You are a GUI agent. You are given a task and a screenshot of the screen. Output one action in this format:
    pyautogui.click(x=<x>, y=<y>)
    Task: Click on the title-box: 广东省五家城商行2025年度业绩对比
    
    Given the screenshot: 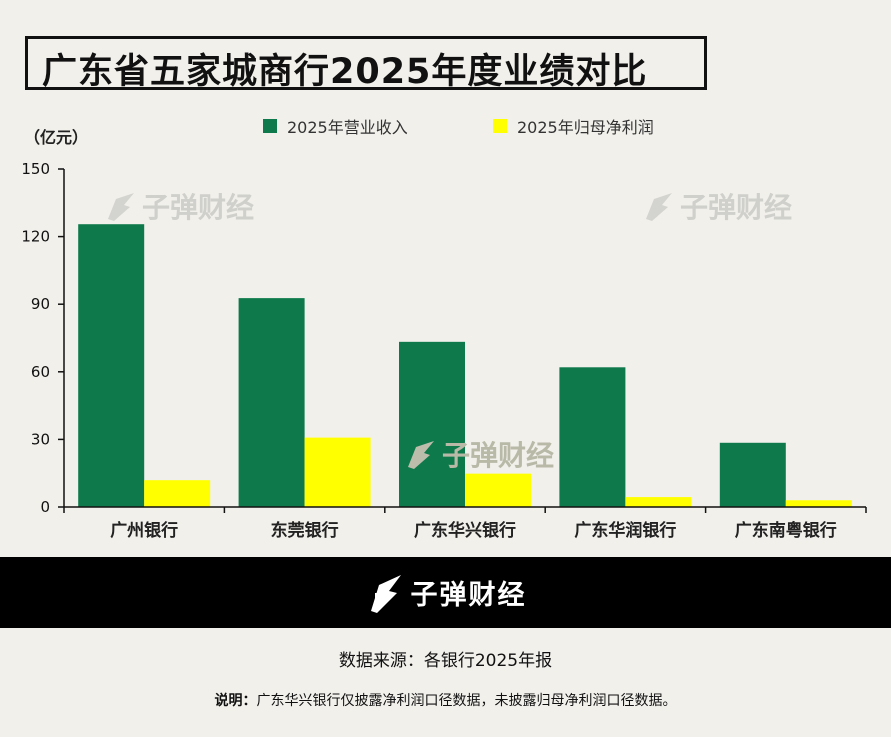 What is the action you would take?
    pyautogui.click(x=366, y=64)
    